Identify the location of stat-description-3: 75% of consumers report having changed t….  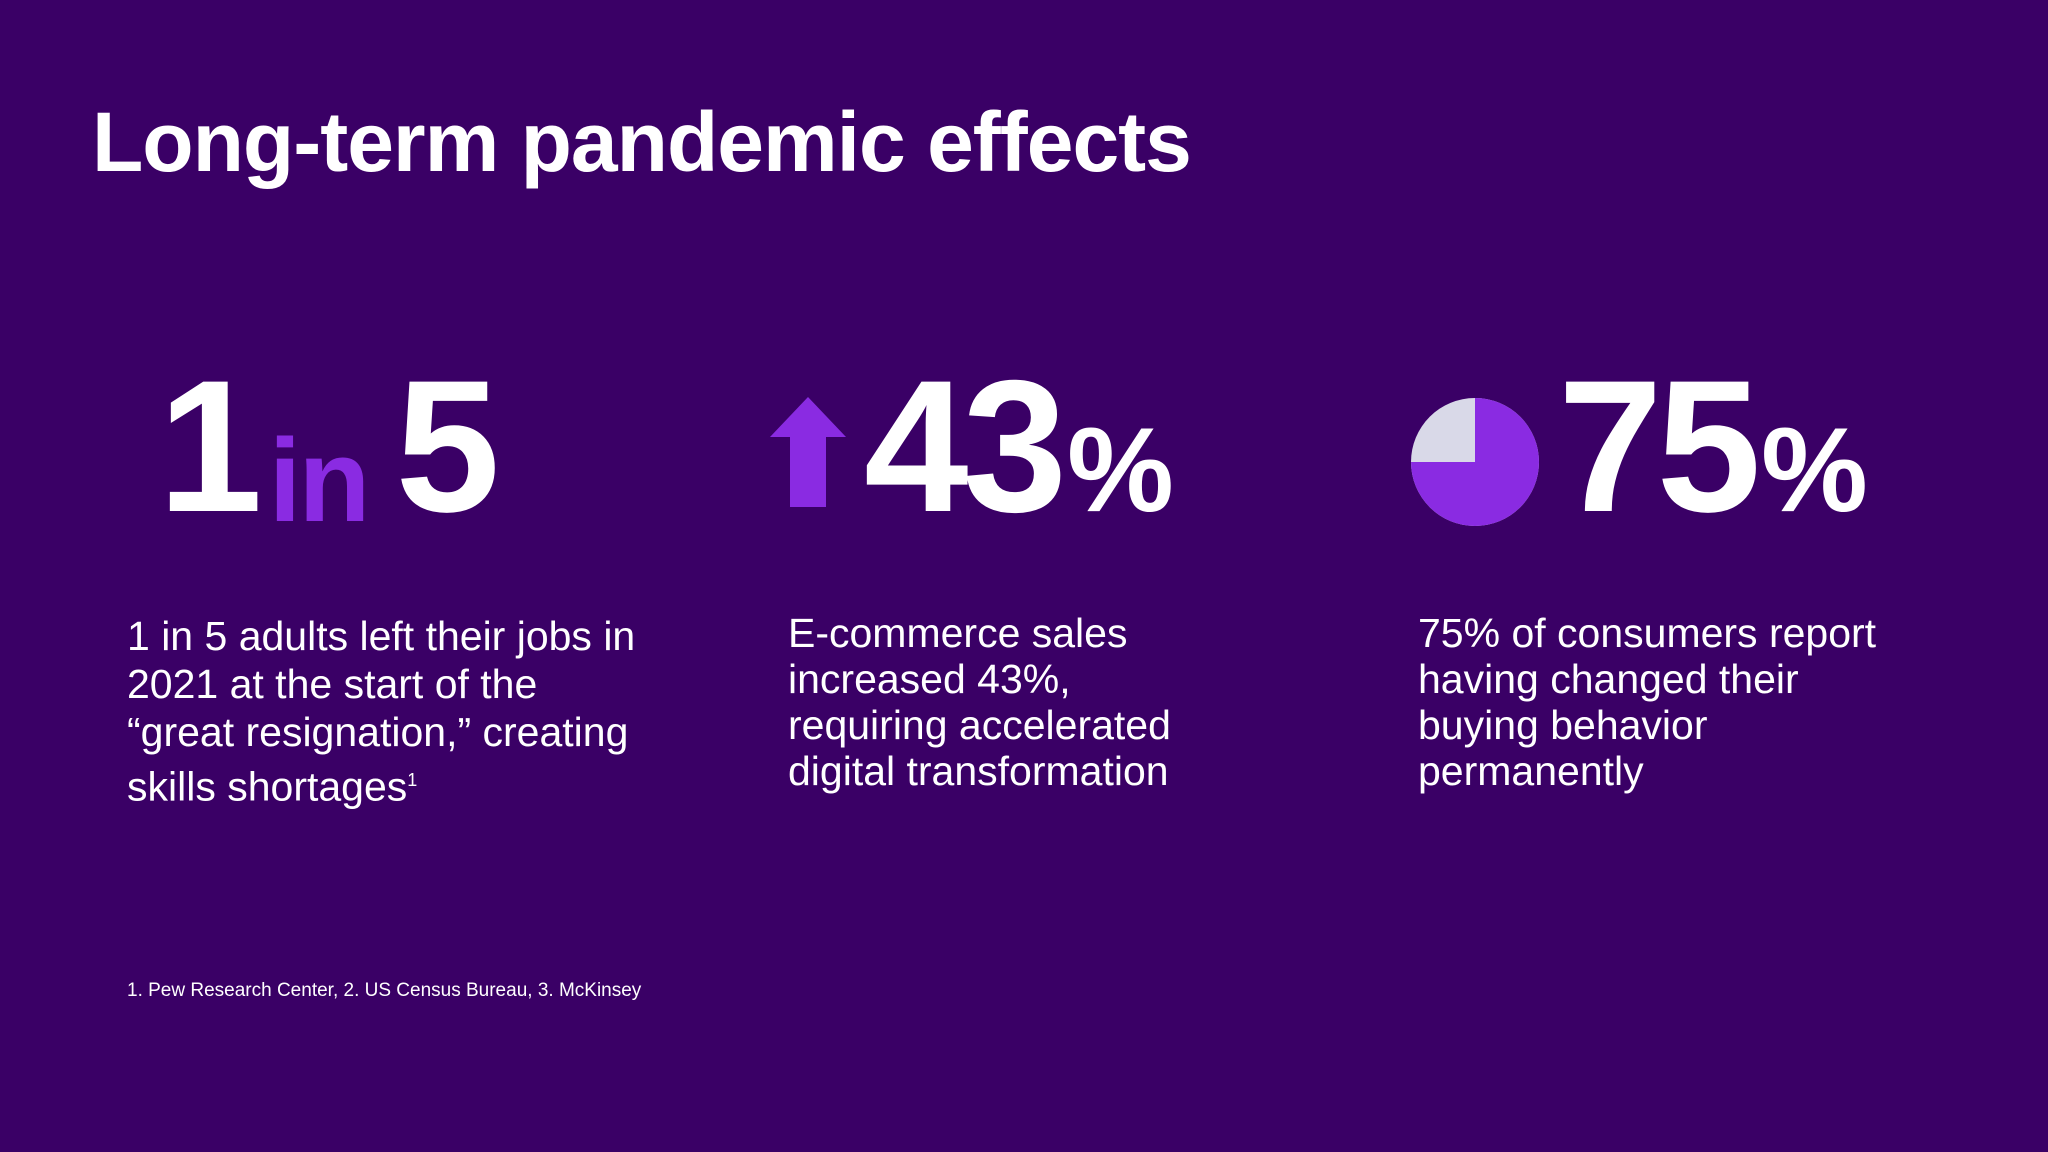
(1647, 702).